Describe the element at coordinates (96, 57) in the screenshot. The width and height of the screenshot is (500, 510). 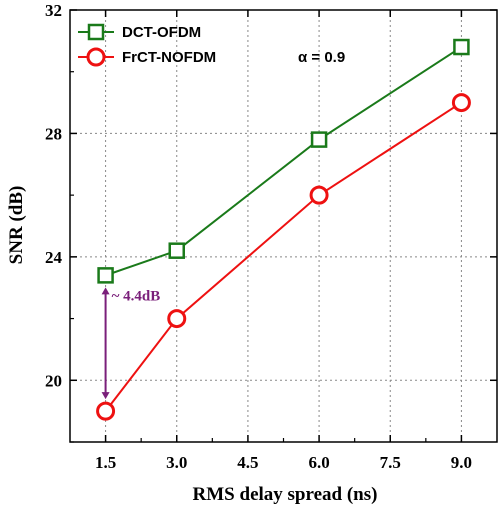
I see `legend-marker-circle` at that location.